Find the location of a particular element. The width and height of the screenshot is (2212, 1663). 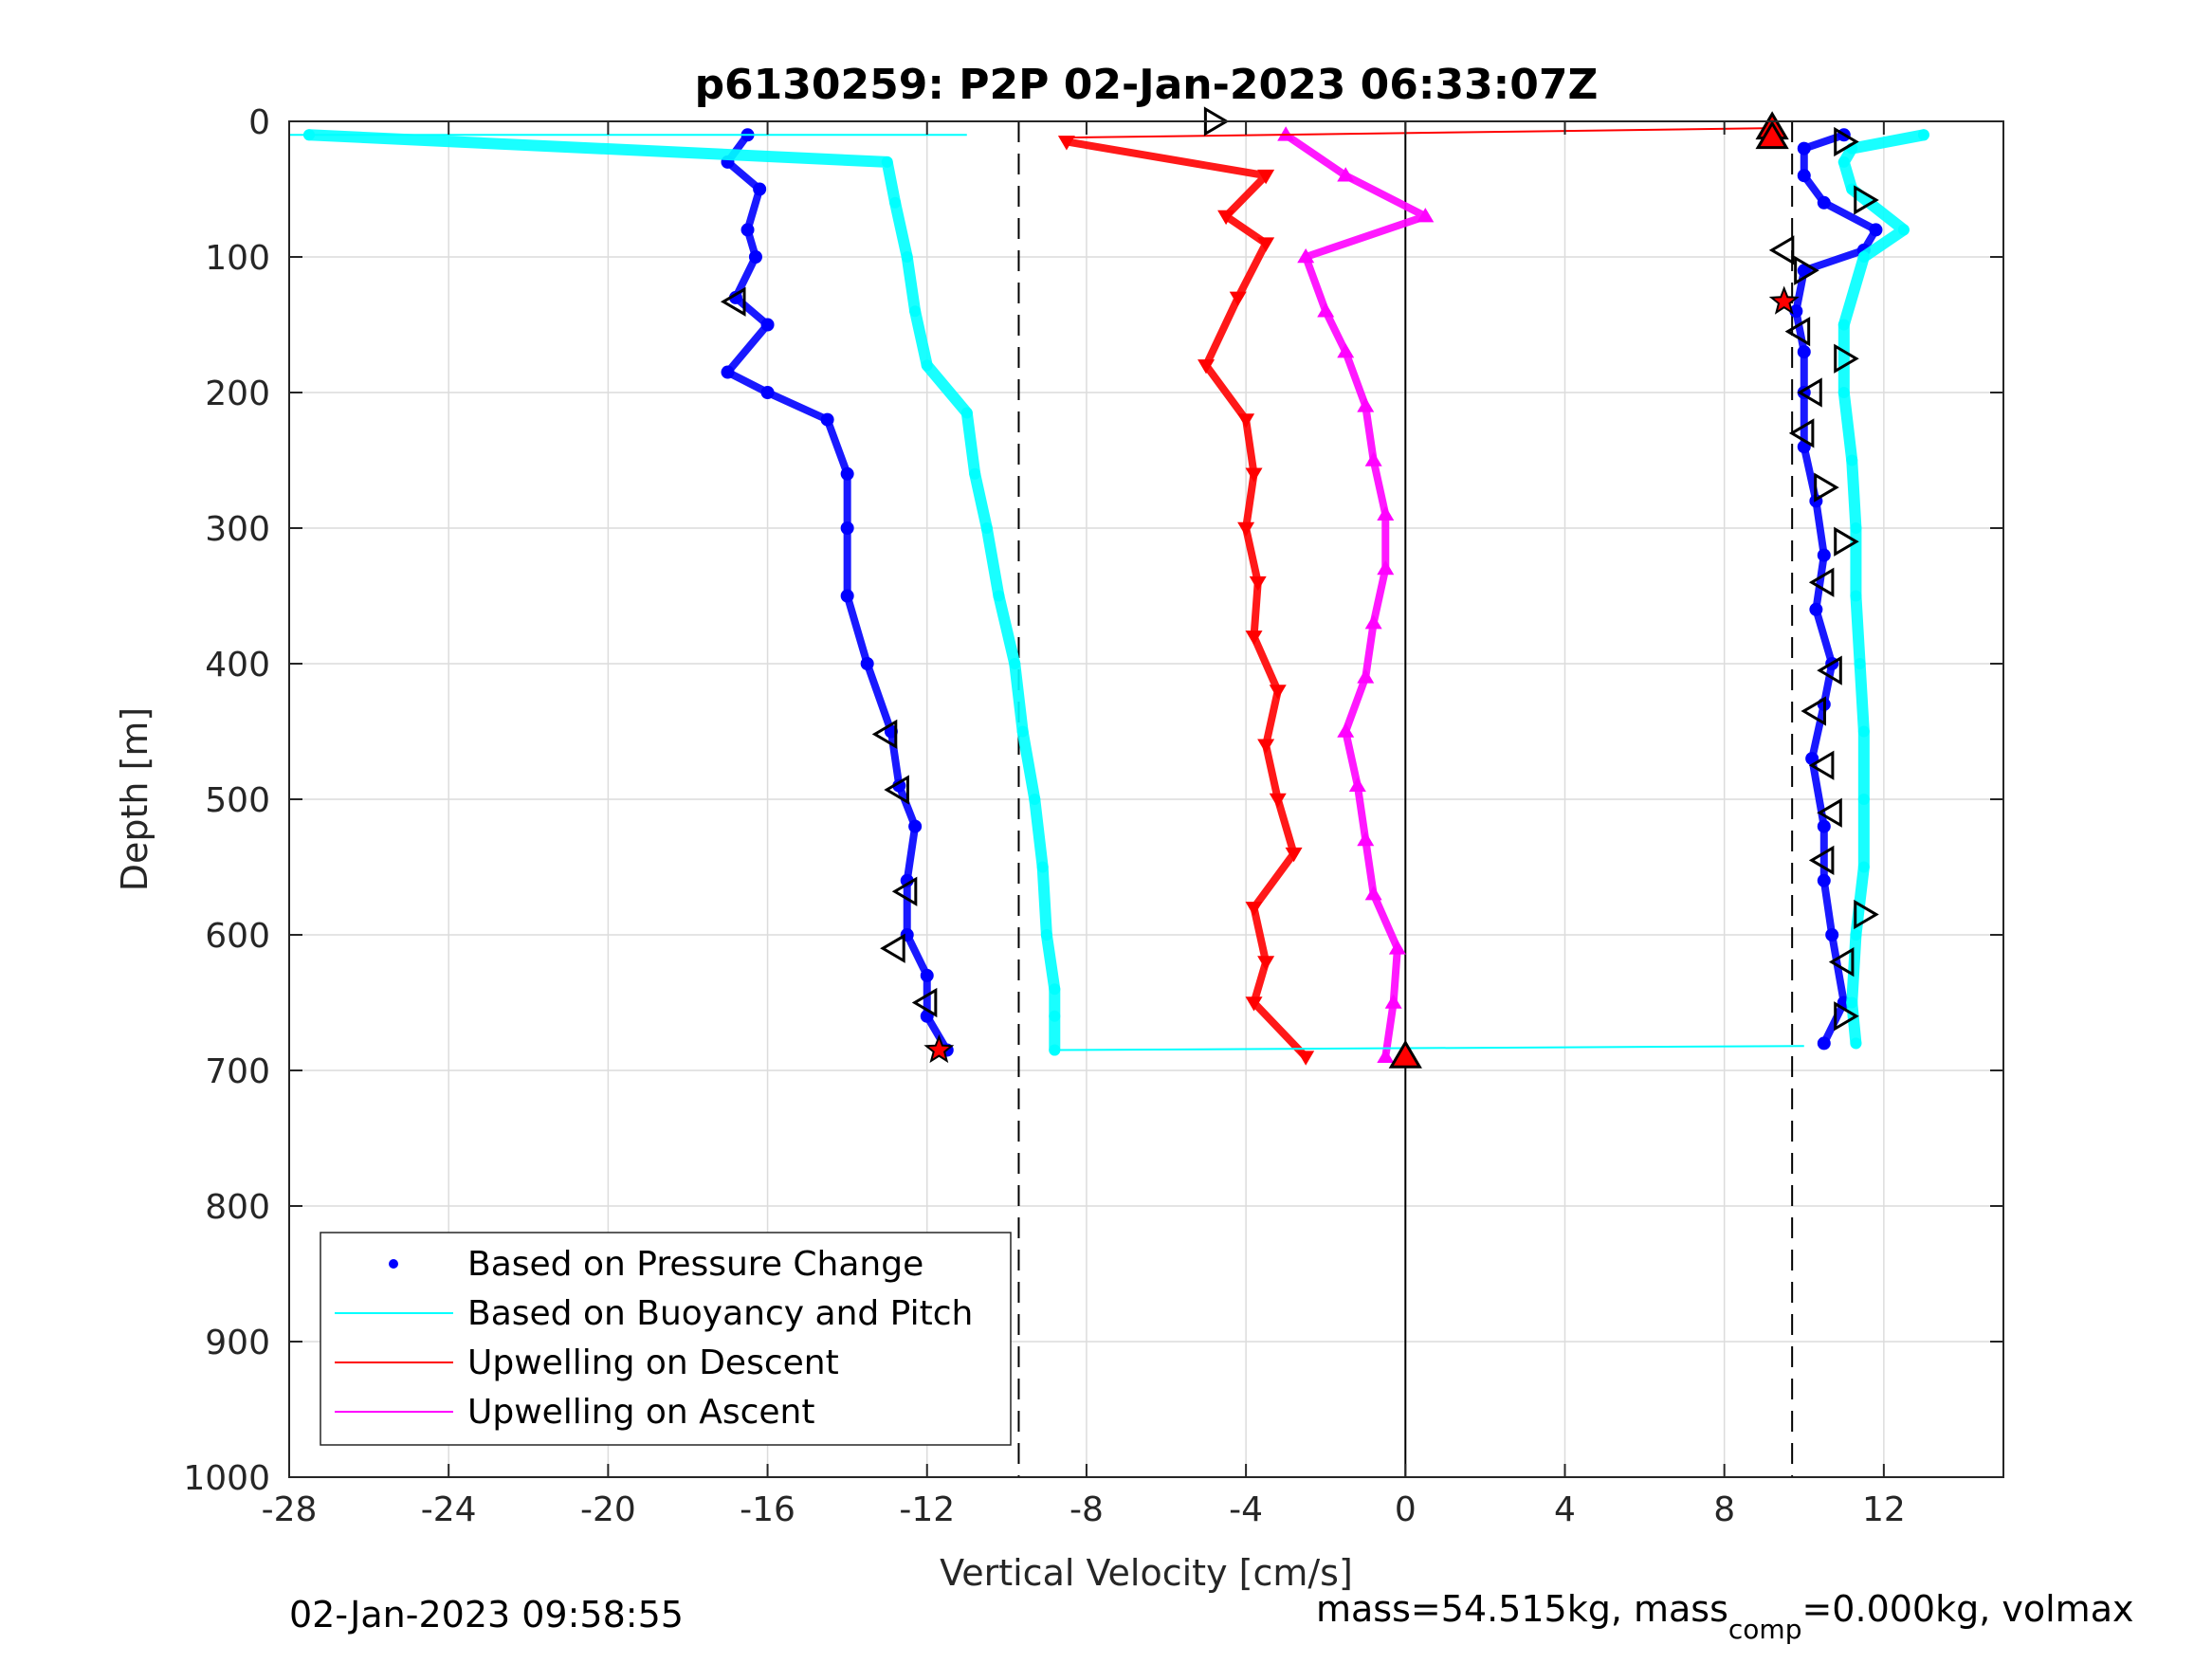

legend-entry: Based on Pressure Change is located at coordinates (656, 1264).